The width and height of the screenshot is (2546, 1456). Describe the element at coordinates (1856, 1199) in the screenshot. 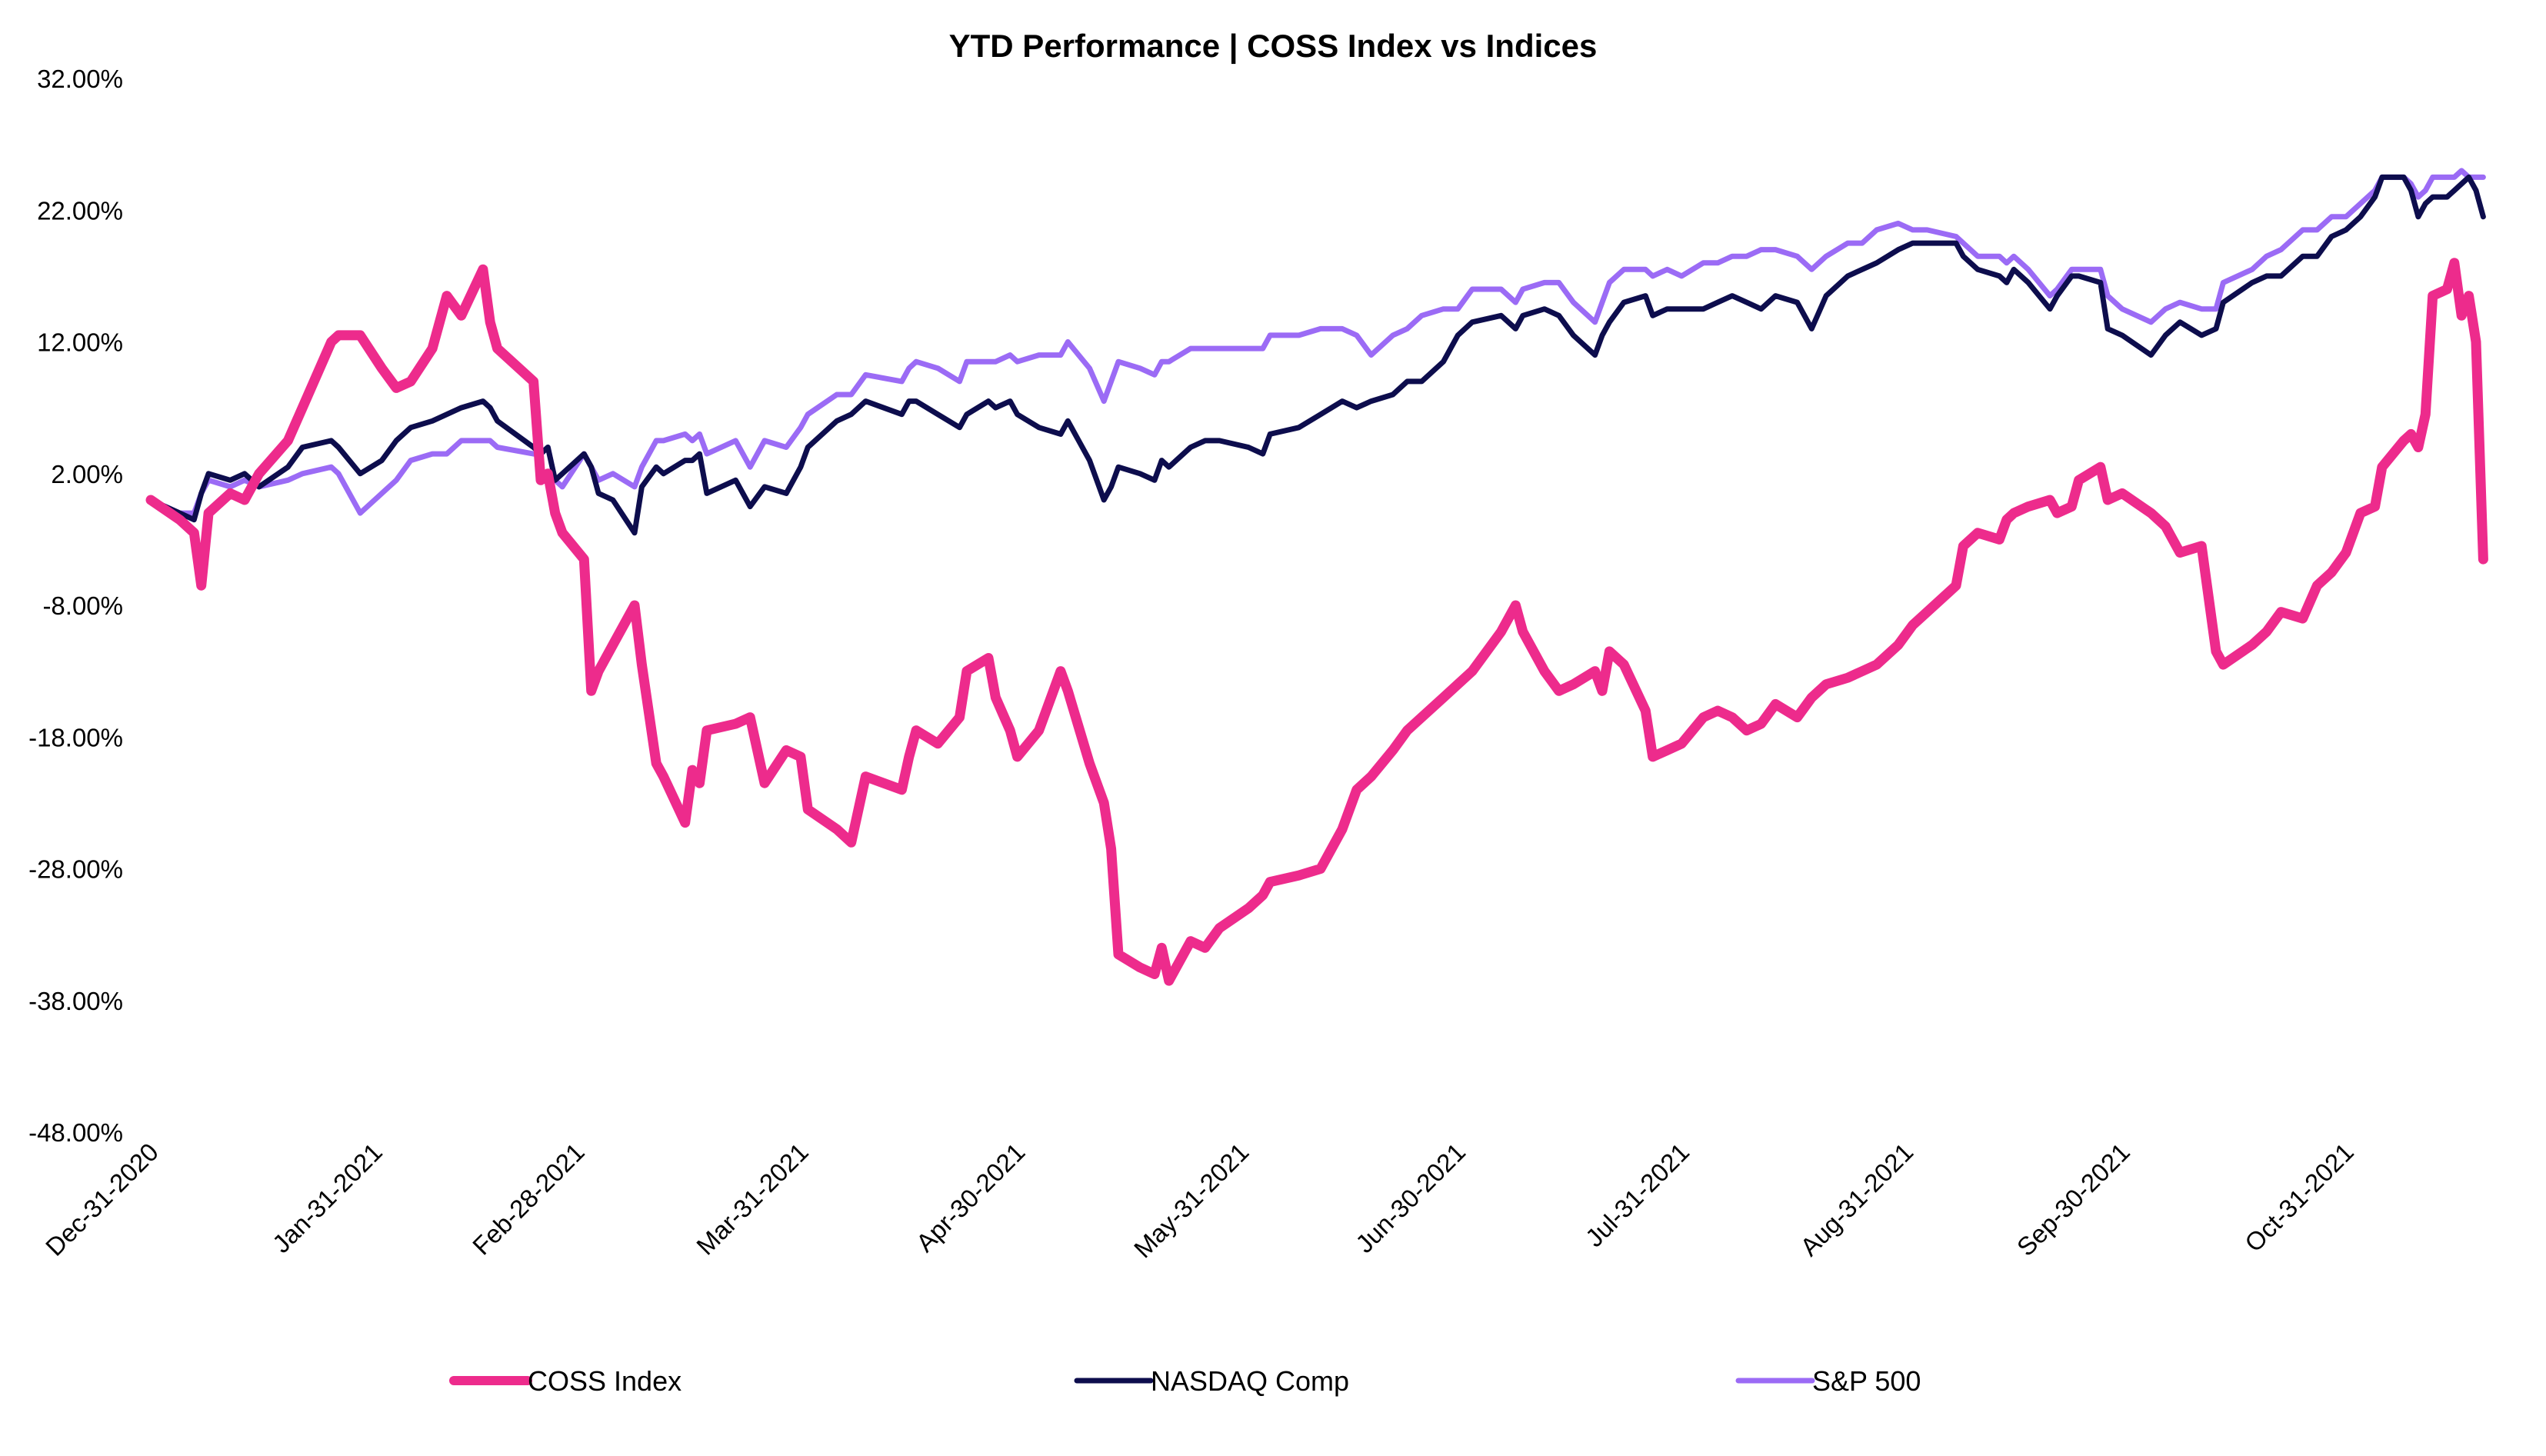

I see `x-tick-label: Aug-31-2021` at that location.